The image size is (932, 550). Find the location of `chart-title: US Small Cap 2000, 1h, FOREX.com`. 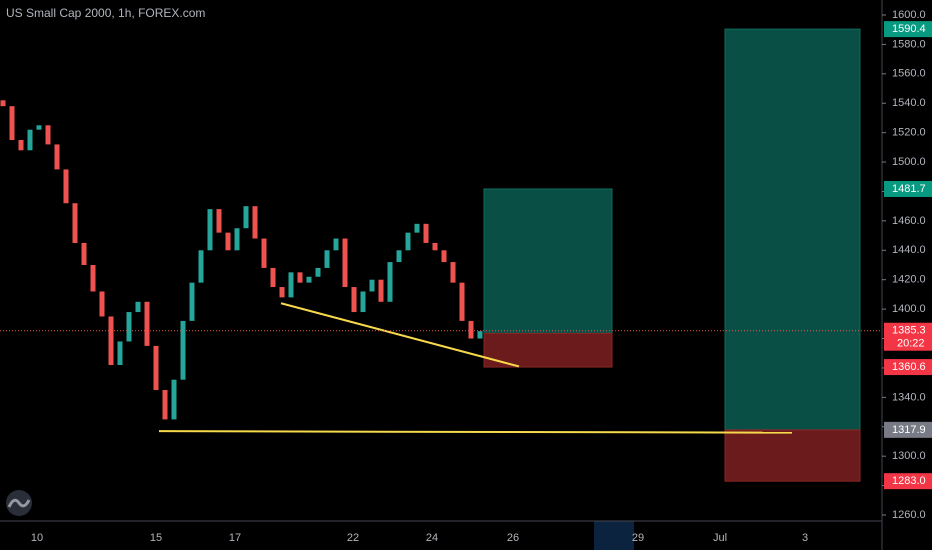

chart-title: US Small Cap 2000, 1h, FOREX.com is located at coordinates (105, 13).